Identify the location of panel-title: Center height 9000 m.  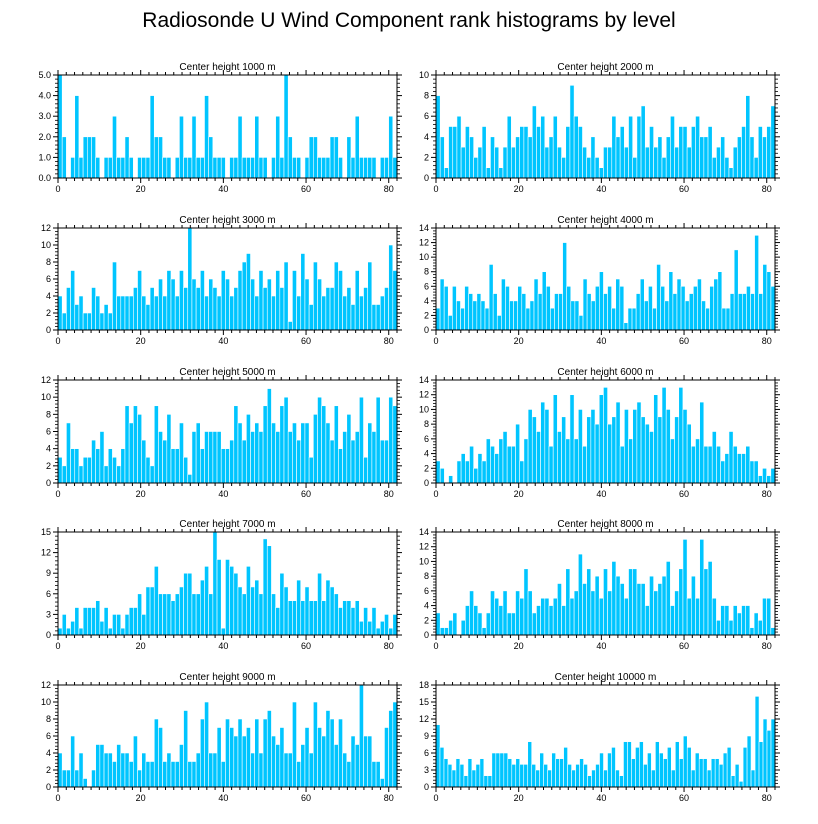
(227, 677).